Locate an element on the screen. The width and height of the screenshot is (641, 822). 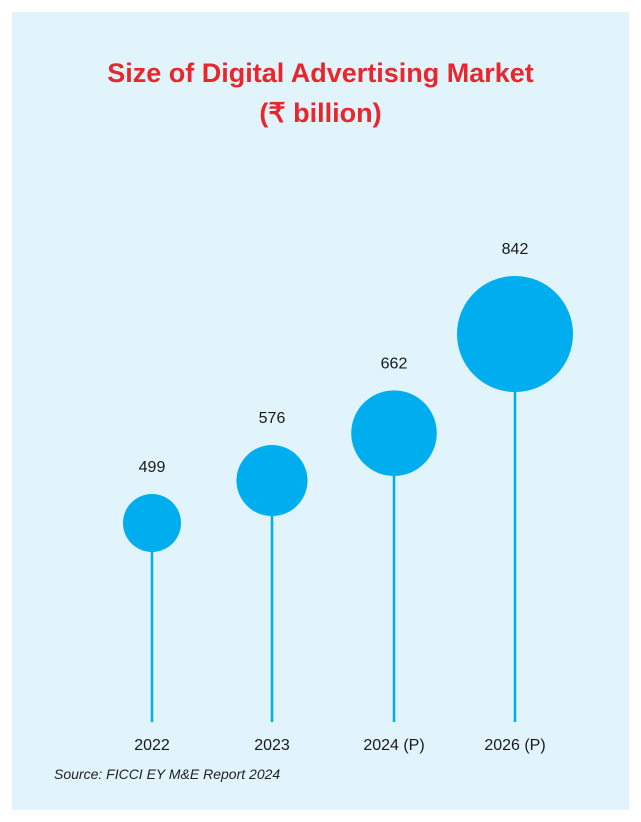
source-note: Source: FICCI EY M&E Report 2024 is located at coordinates (167, 774).